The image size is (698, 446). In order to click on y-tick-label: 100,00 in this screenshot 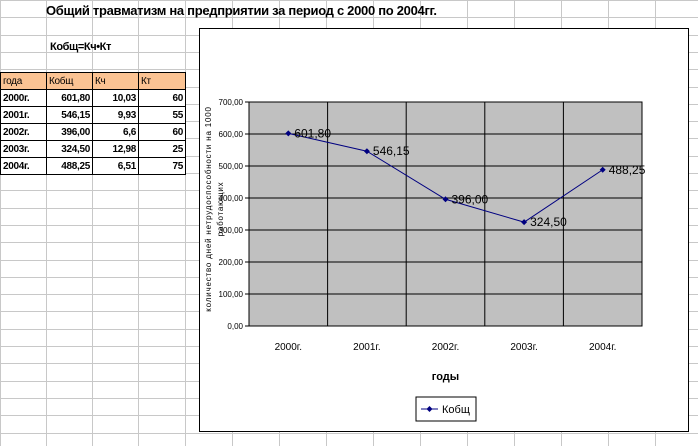, I will do `click(231, 294)`.